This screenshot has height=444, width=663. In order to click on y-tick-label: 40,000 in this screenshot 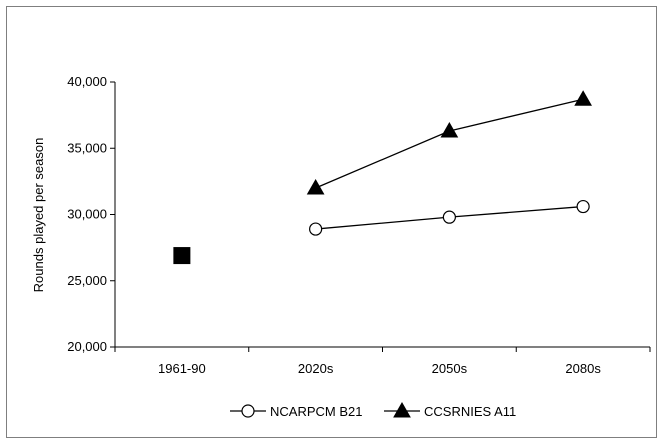, I will do `click(87, 81)`.